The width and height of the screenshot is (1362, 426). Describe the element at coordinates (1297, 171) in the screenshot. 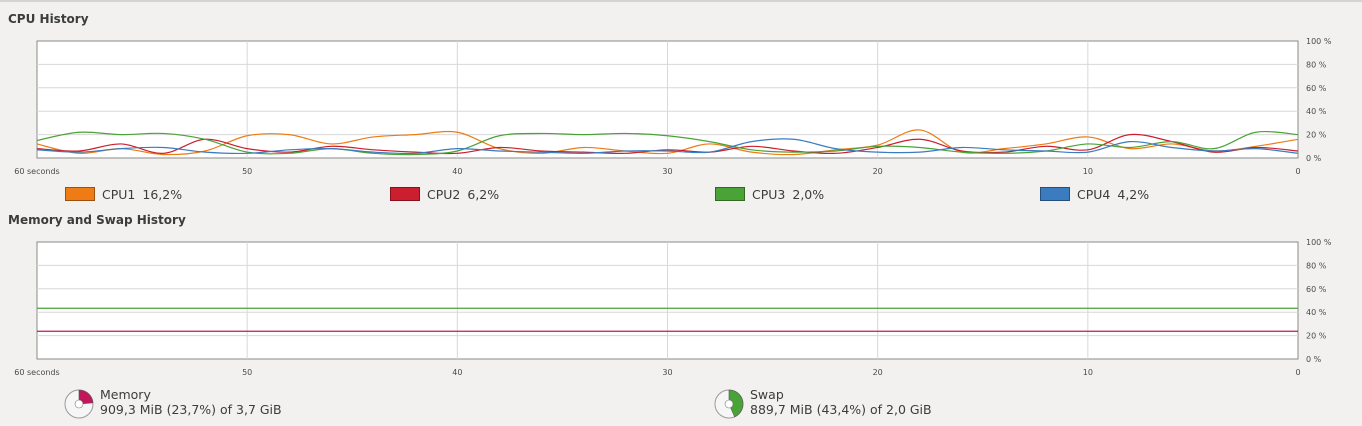

I see `cpu-x-tick-label: 0` at that location.